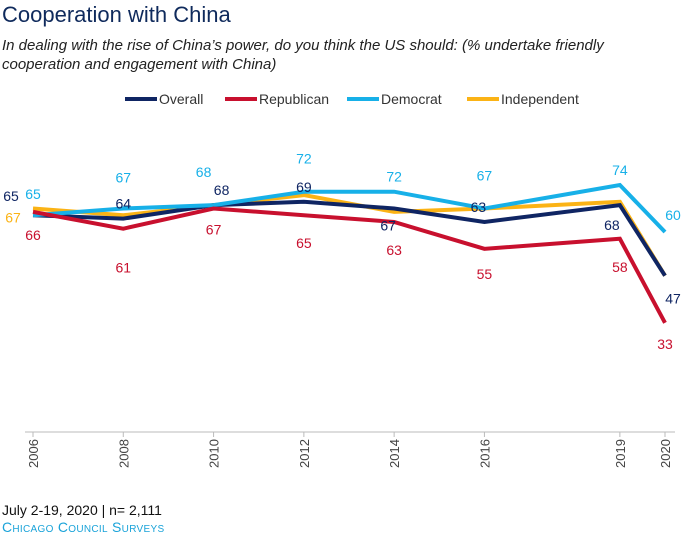  I want to click on data-label-democrat: 68, so click(204, 172).